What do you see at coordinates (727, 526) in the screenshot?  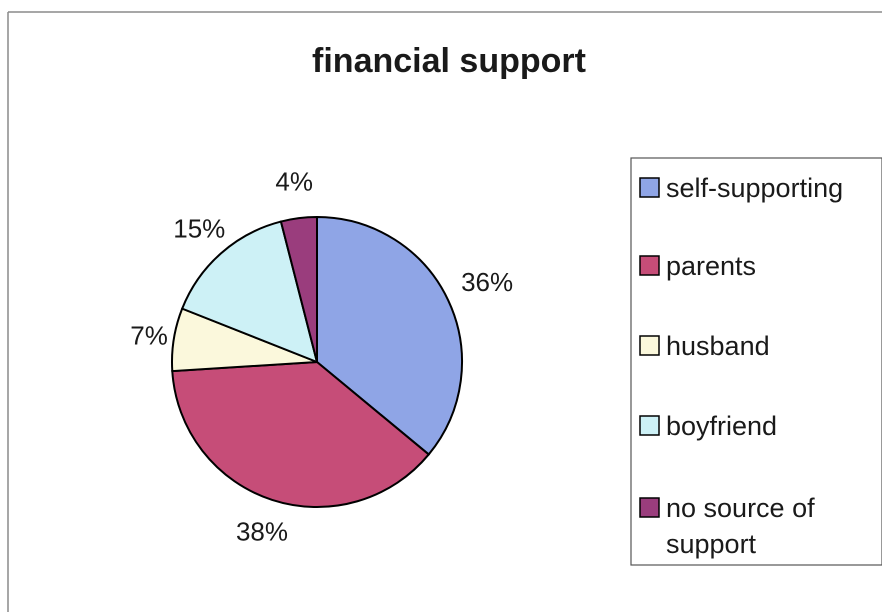 I see `legend-item: no source of support` at bounding box center [727, 526].